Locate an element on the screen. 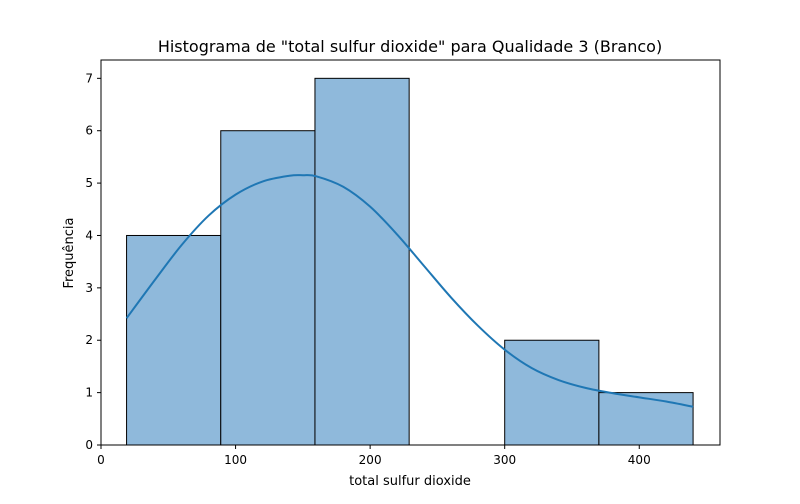 The image size is (800, 504). y-axis-ticks: 0 1 2 3 4 5 6 7 is located at coordinates (93, 261).